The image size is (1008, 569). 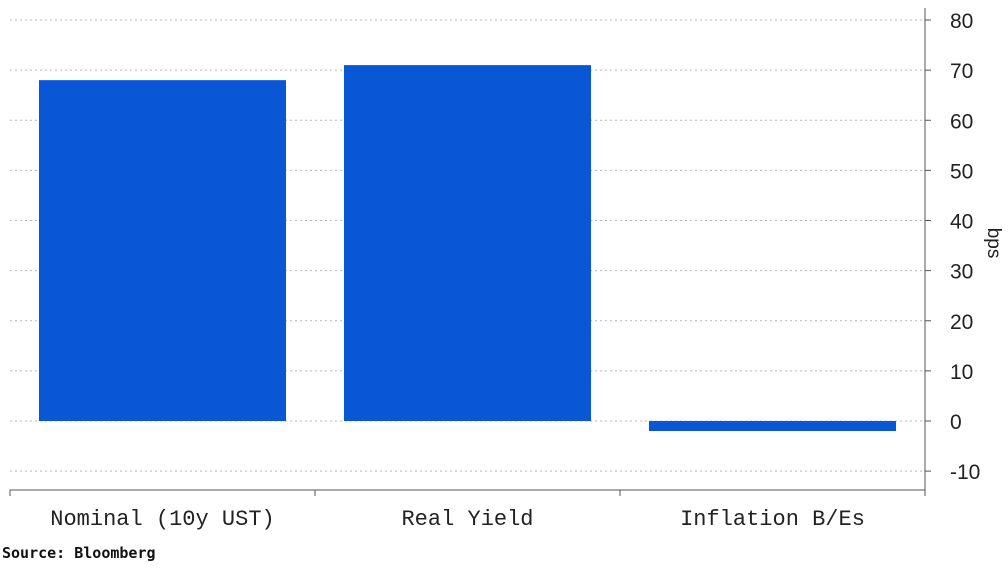 What do you see at coordinates (772, 519) in the screenshot?
I see `x-category-label: Inflation B/Es` at bounding box center [772, 519].